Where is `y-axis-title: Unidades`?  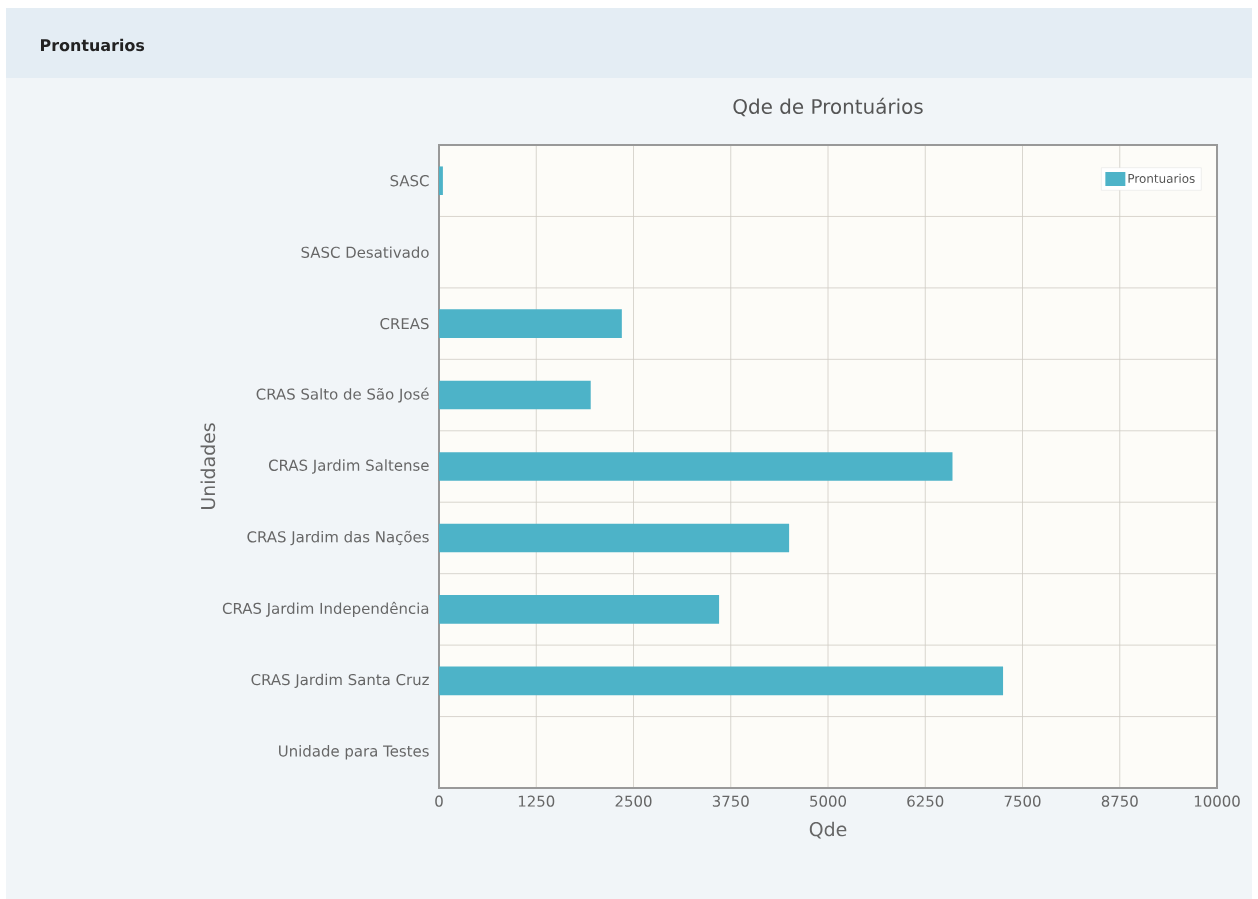 y-axis-title: Unidades is located at coordinates (208, 466).